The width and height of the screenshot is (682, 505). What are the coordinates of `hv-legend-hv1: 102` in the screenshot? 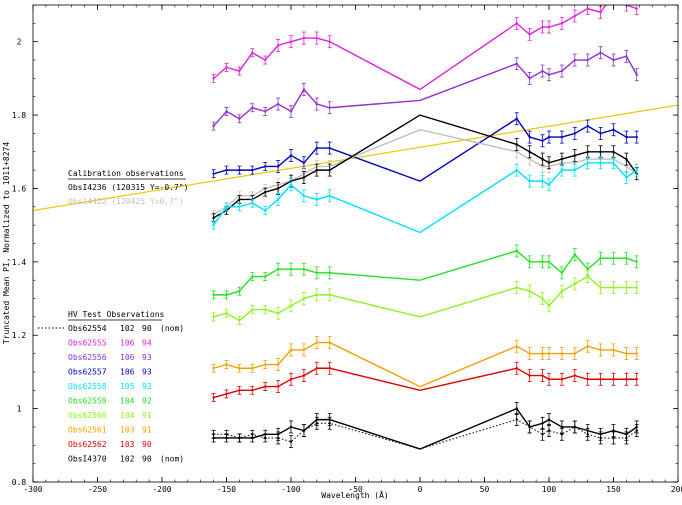 It's located at (127, 459).